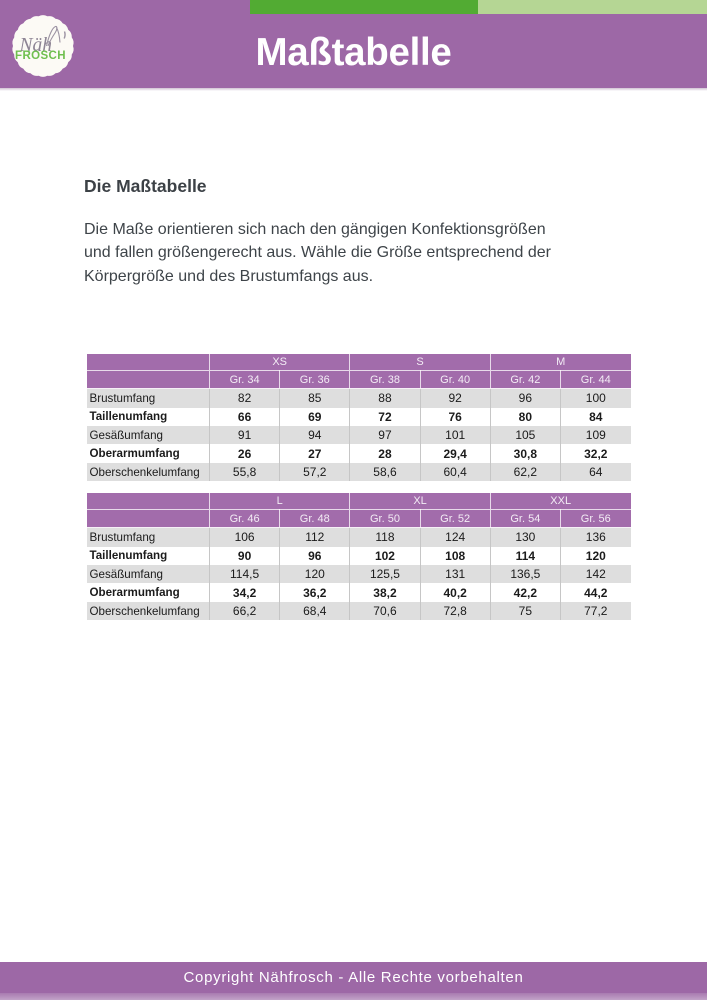  I want to click on svg-text: Näh, so click(36, 45).